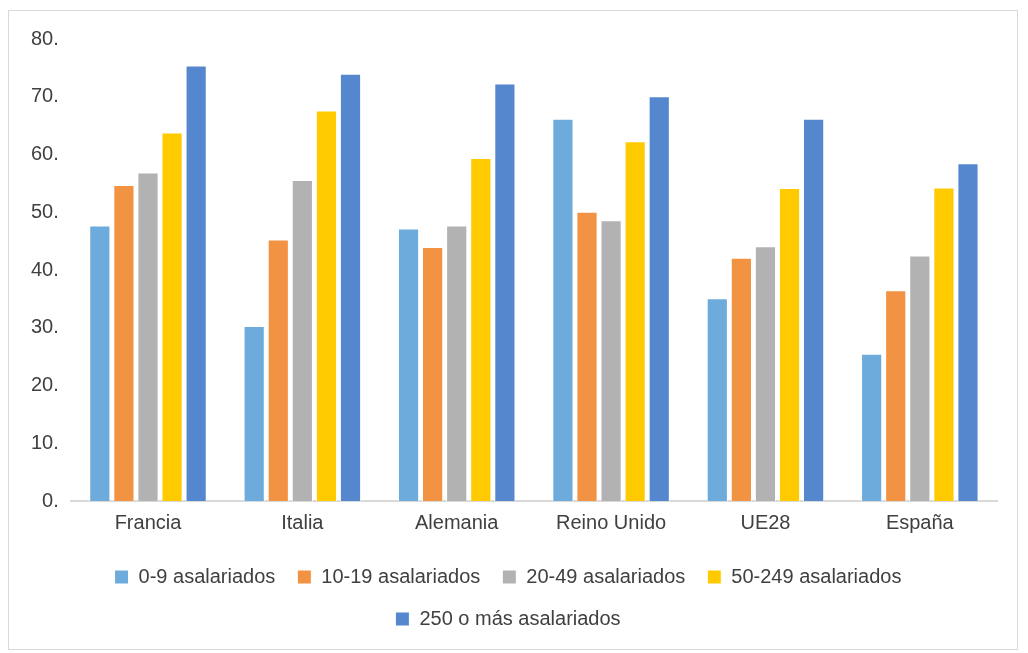 The image size is (1028, 653). Describe the element at coordinates (44, 326) in the screenshot. I see `y-tick-label: 30.` at that location.